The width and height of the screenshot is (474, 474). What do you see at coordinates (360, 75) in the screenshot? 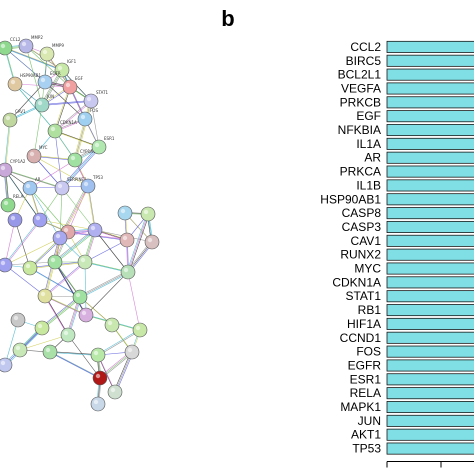
I see `gene-label: BCL2L1` at bounding box center [360, 75].